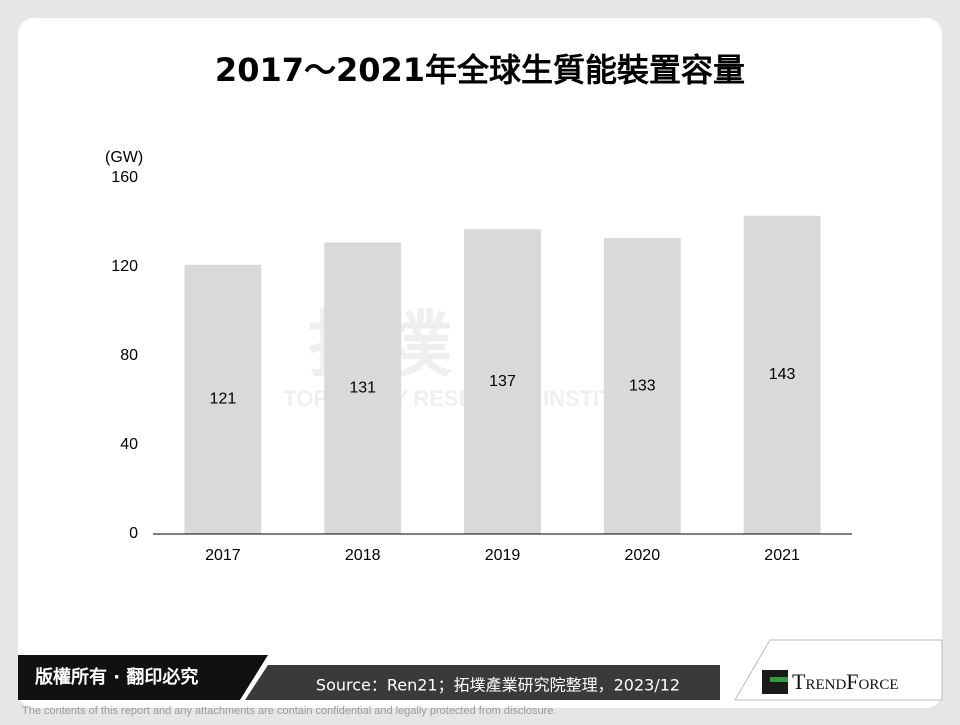  What do you see at coordinates (133, 533) in the screenshot?
I see `y-tick-label: 0` at bounding box center [133, 533].